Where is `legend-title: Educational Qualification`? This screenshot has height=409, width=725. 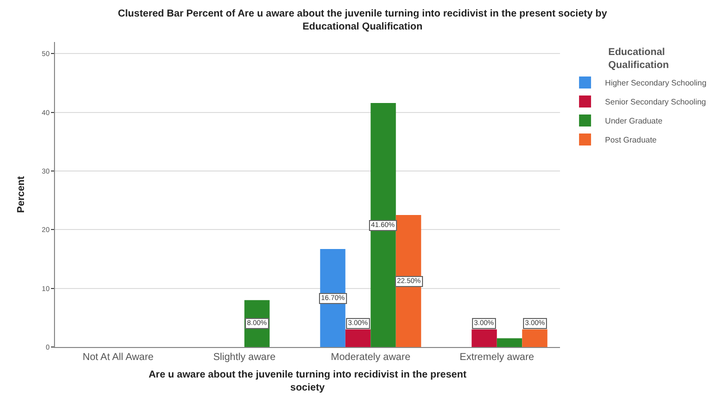 legend-title: Educational Qualification is located at coordinates (638, 59).